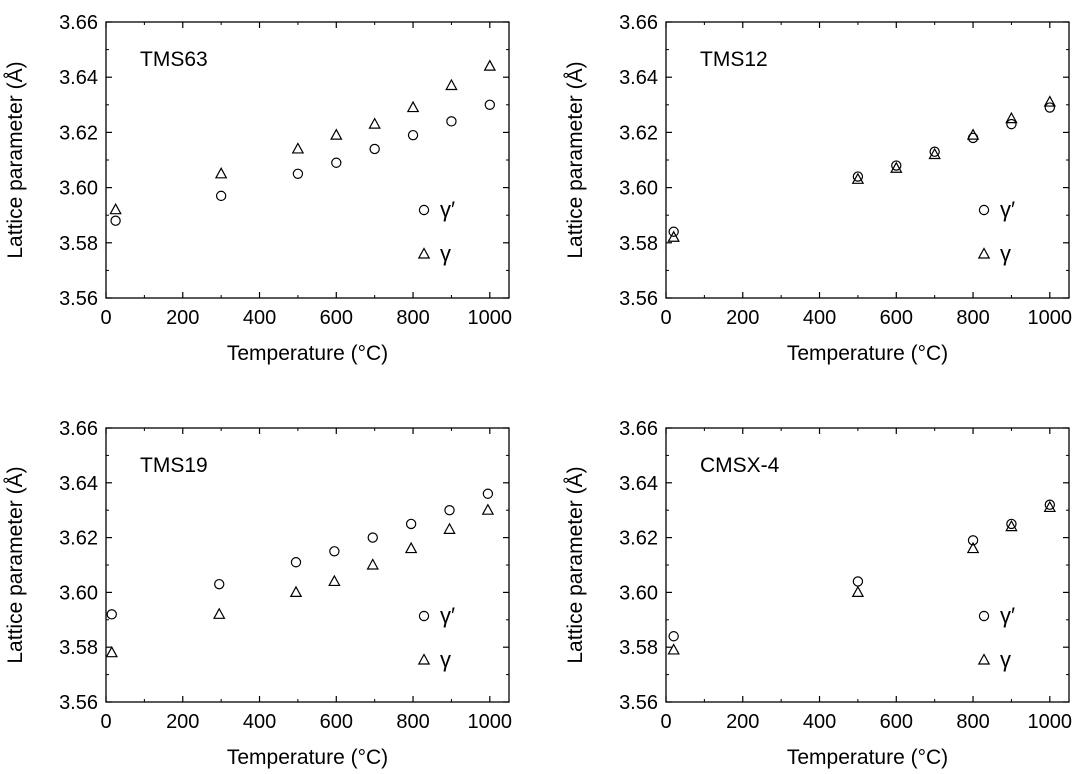  Describe the element at coordinates (174, 59) in the screenshot. I see `panel-title: TMS63` at that location.